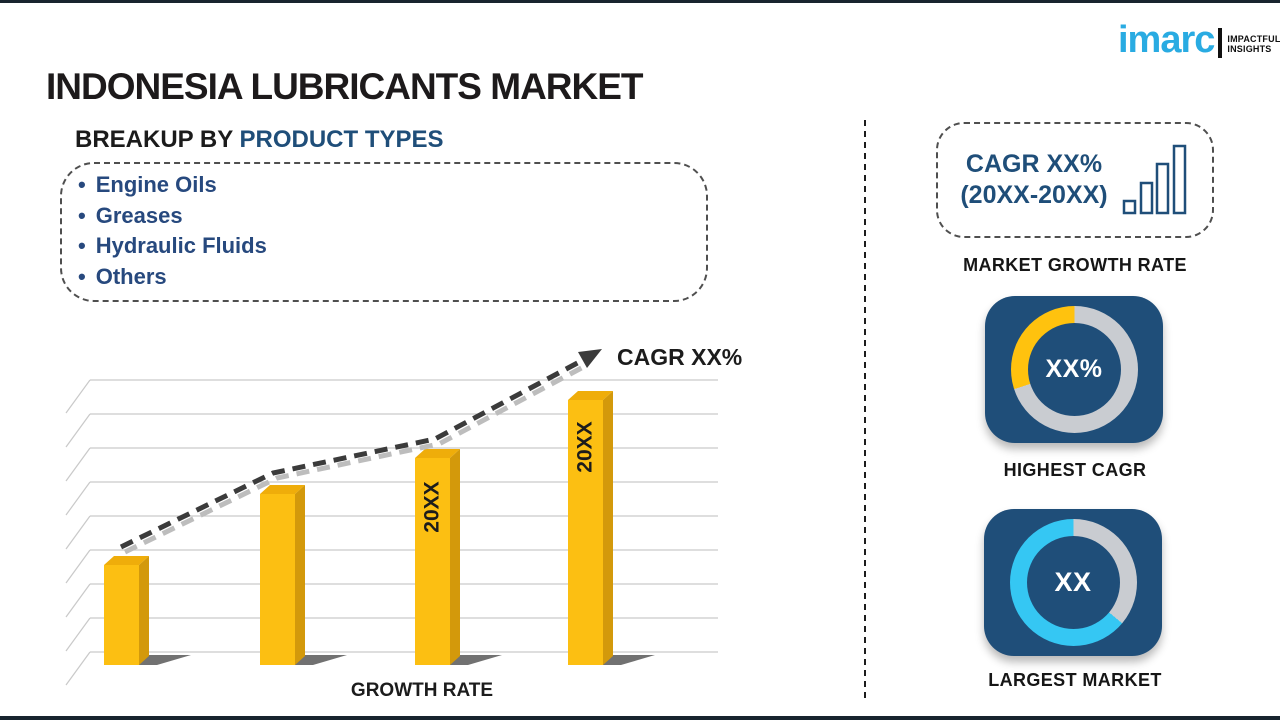 The width and height of the screenshot is (1280, 720). I want to click on imarc-logo: imarc IMPACTFUL INSIGHTS, so click(1199, 40).